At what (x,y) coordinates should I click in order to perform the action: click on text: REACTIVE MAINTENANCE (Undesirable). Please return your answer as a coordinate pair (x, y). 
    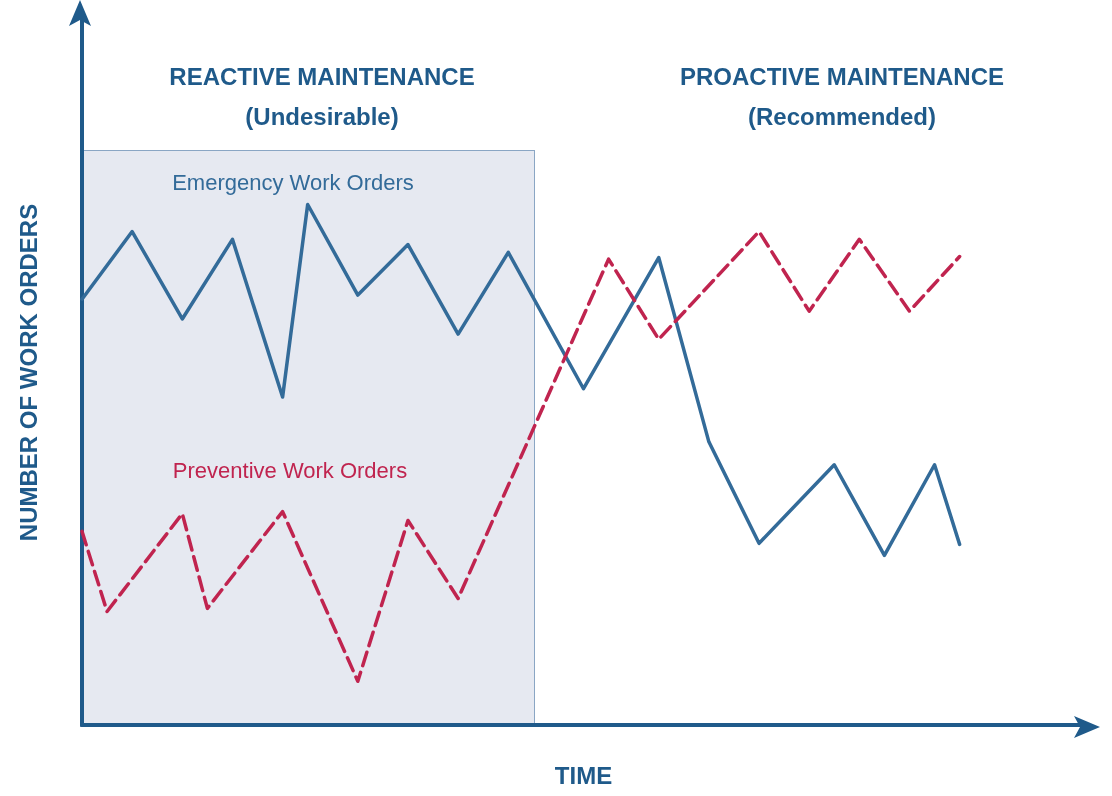
    Looking at the image, I should click on (322, 96).